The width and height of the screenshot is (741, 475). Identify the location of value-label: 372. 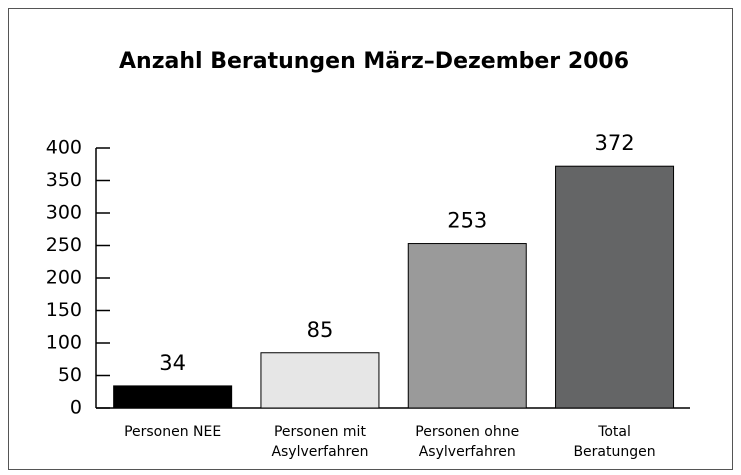
(615, 143).